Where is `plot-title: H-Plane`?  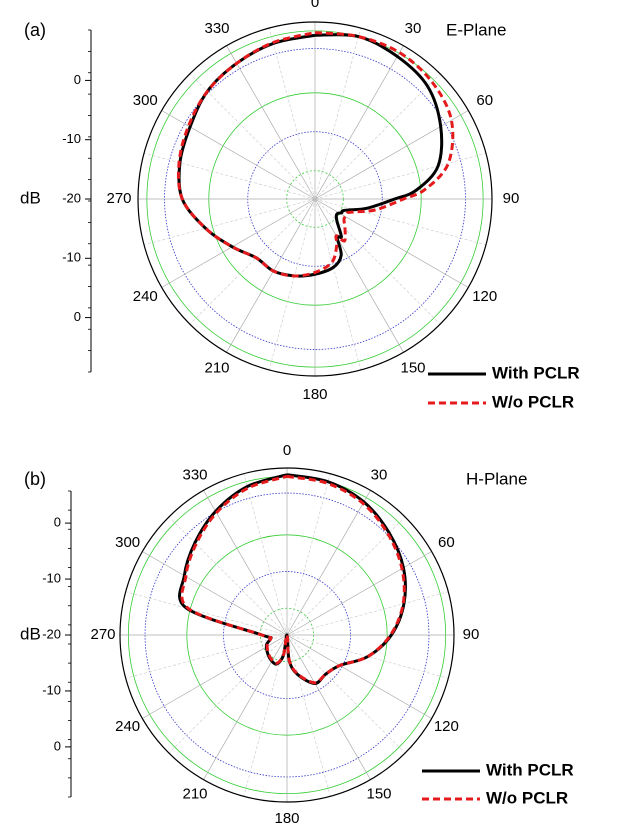
plot-title: H-Plane is located at coordinates (496, 478).